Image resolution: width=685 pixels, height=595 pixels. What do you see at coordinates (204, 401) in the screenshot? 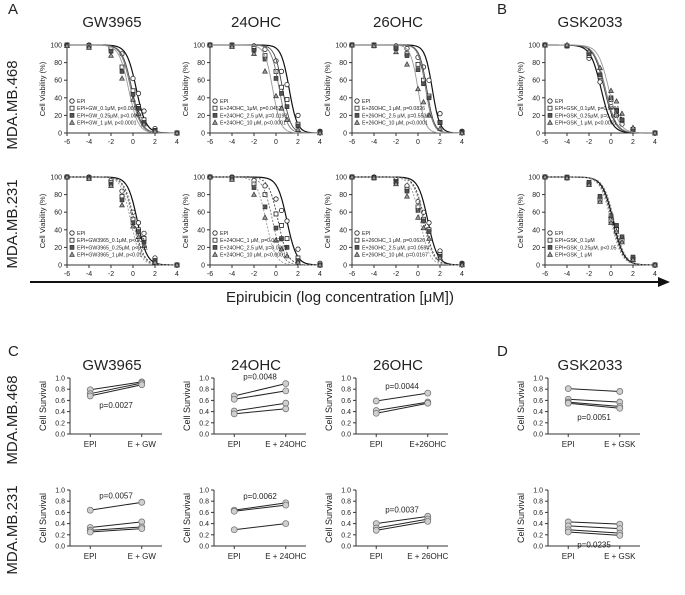
I see `y-tick-label: 0.6` at bounding box center [204, 401].